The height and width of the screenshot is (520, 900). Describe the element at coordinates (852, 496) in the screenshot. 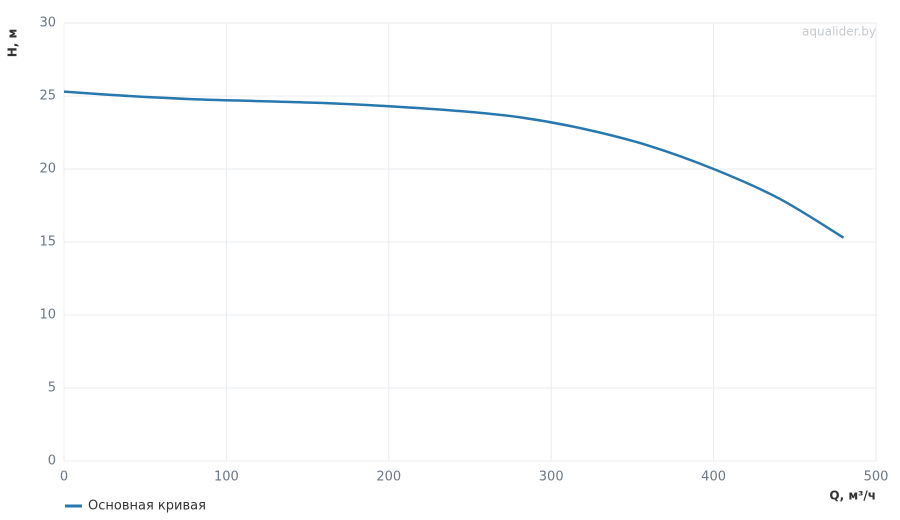

I see `x-axis-title: Q, м³/ч` at that location.